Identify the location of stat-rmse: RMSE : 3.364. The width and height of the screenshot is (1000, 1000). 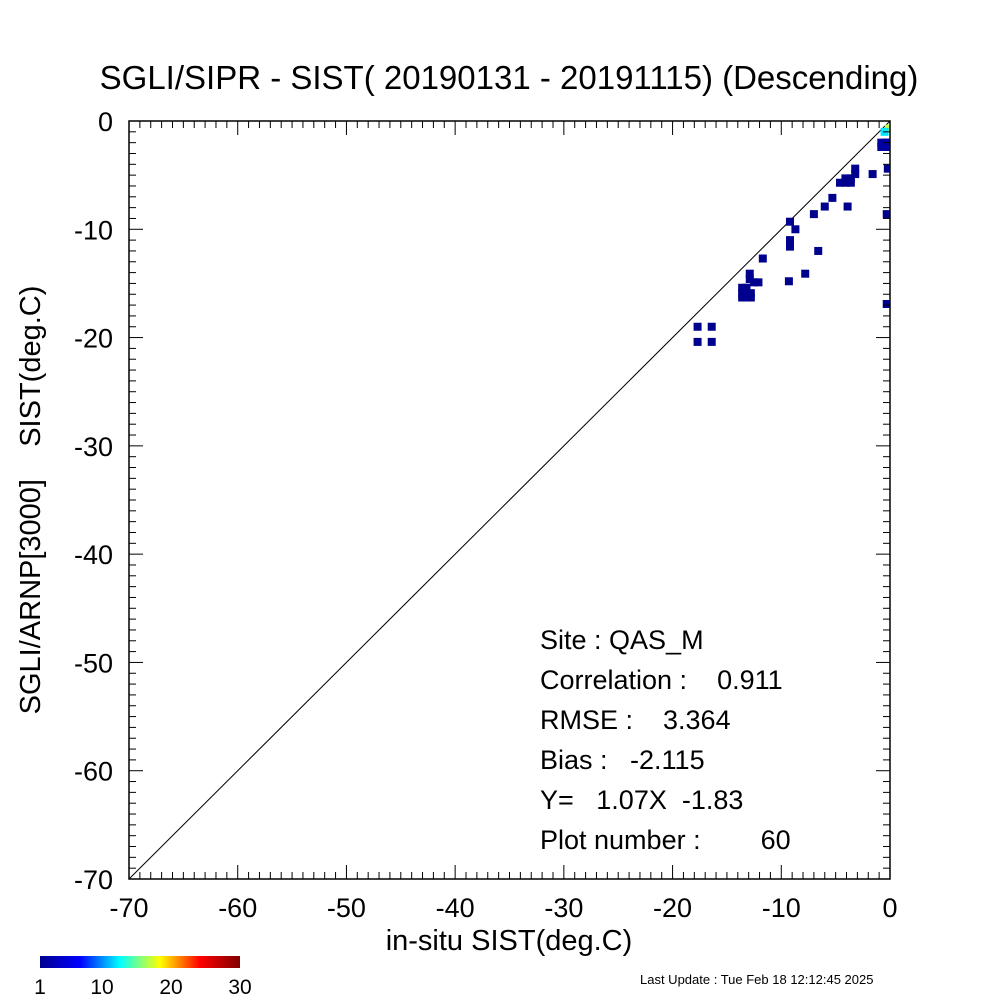
(635, 720).